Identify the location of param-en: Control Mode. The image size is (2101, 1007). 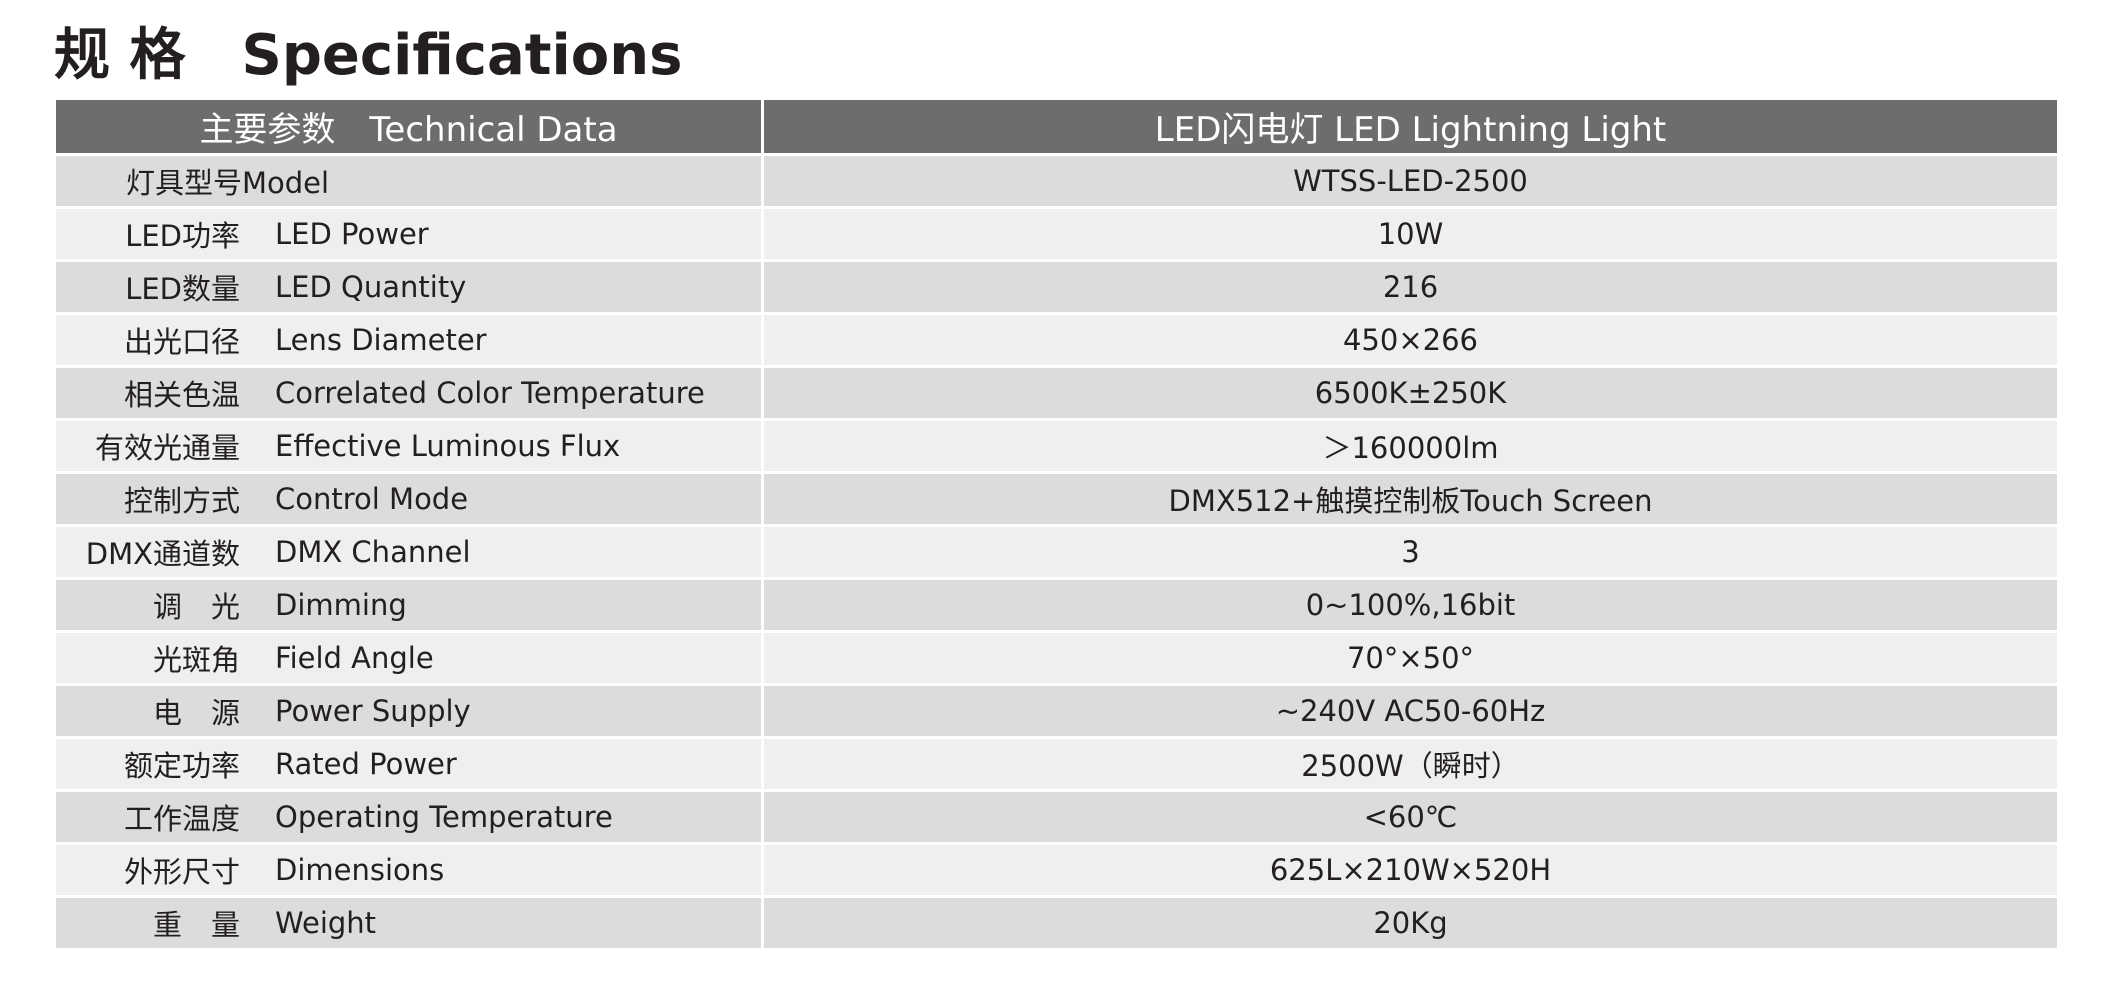
(372, 499).